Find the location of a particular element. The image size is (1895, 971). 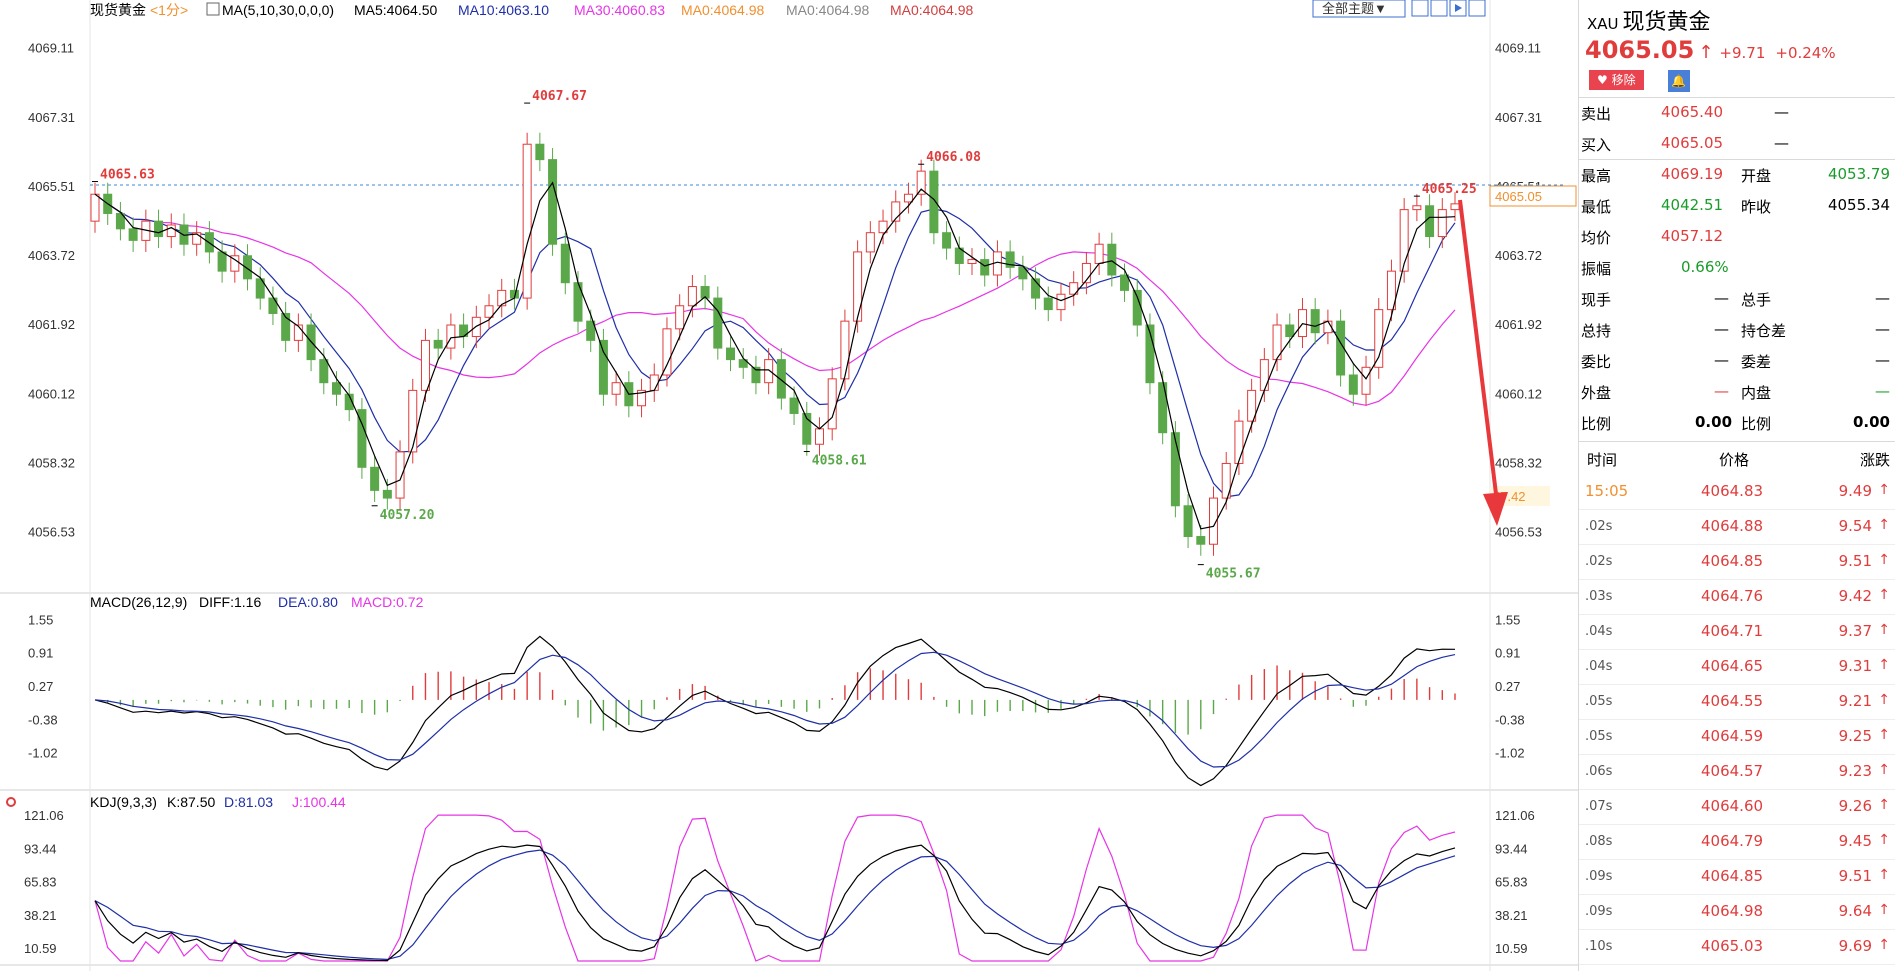

trade-row: .02s 4064.88 9.54 ↑ is located at coordinates (1737, 527).